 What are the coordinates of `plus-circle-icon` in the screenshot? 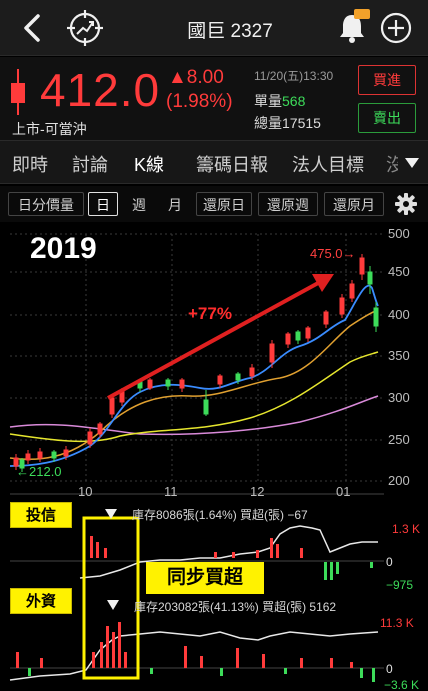 It's located at (396, 28).